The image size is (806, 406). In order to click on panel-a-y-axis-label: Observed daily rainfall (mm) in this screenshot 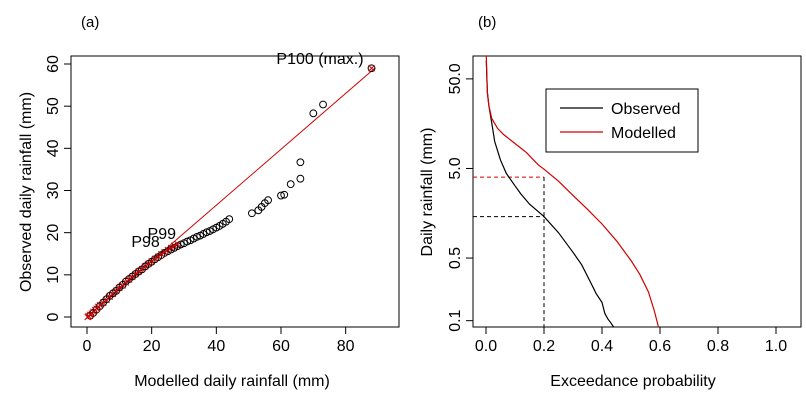, I will do `click(26, 192)`.